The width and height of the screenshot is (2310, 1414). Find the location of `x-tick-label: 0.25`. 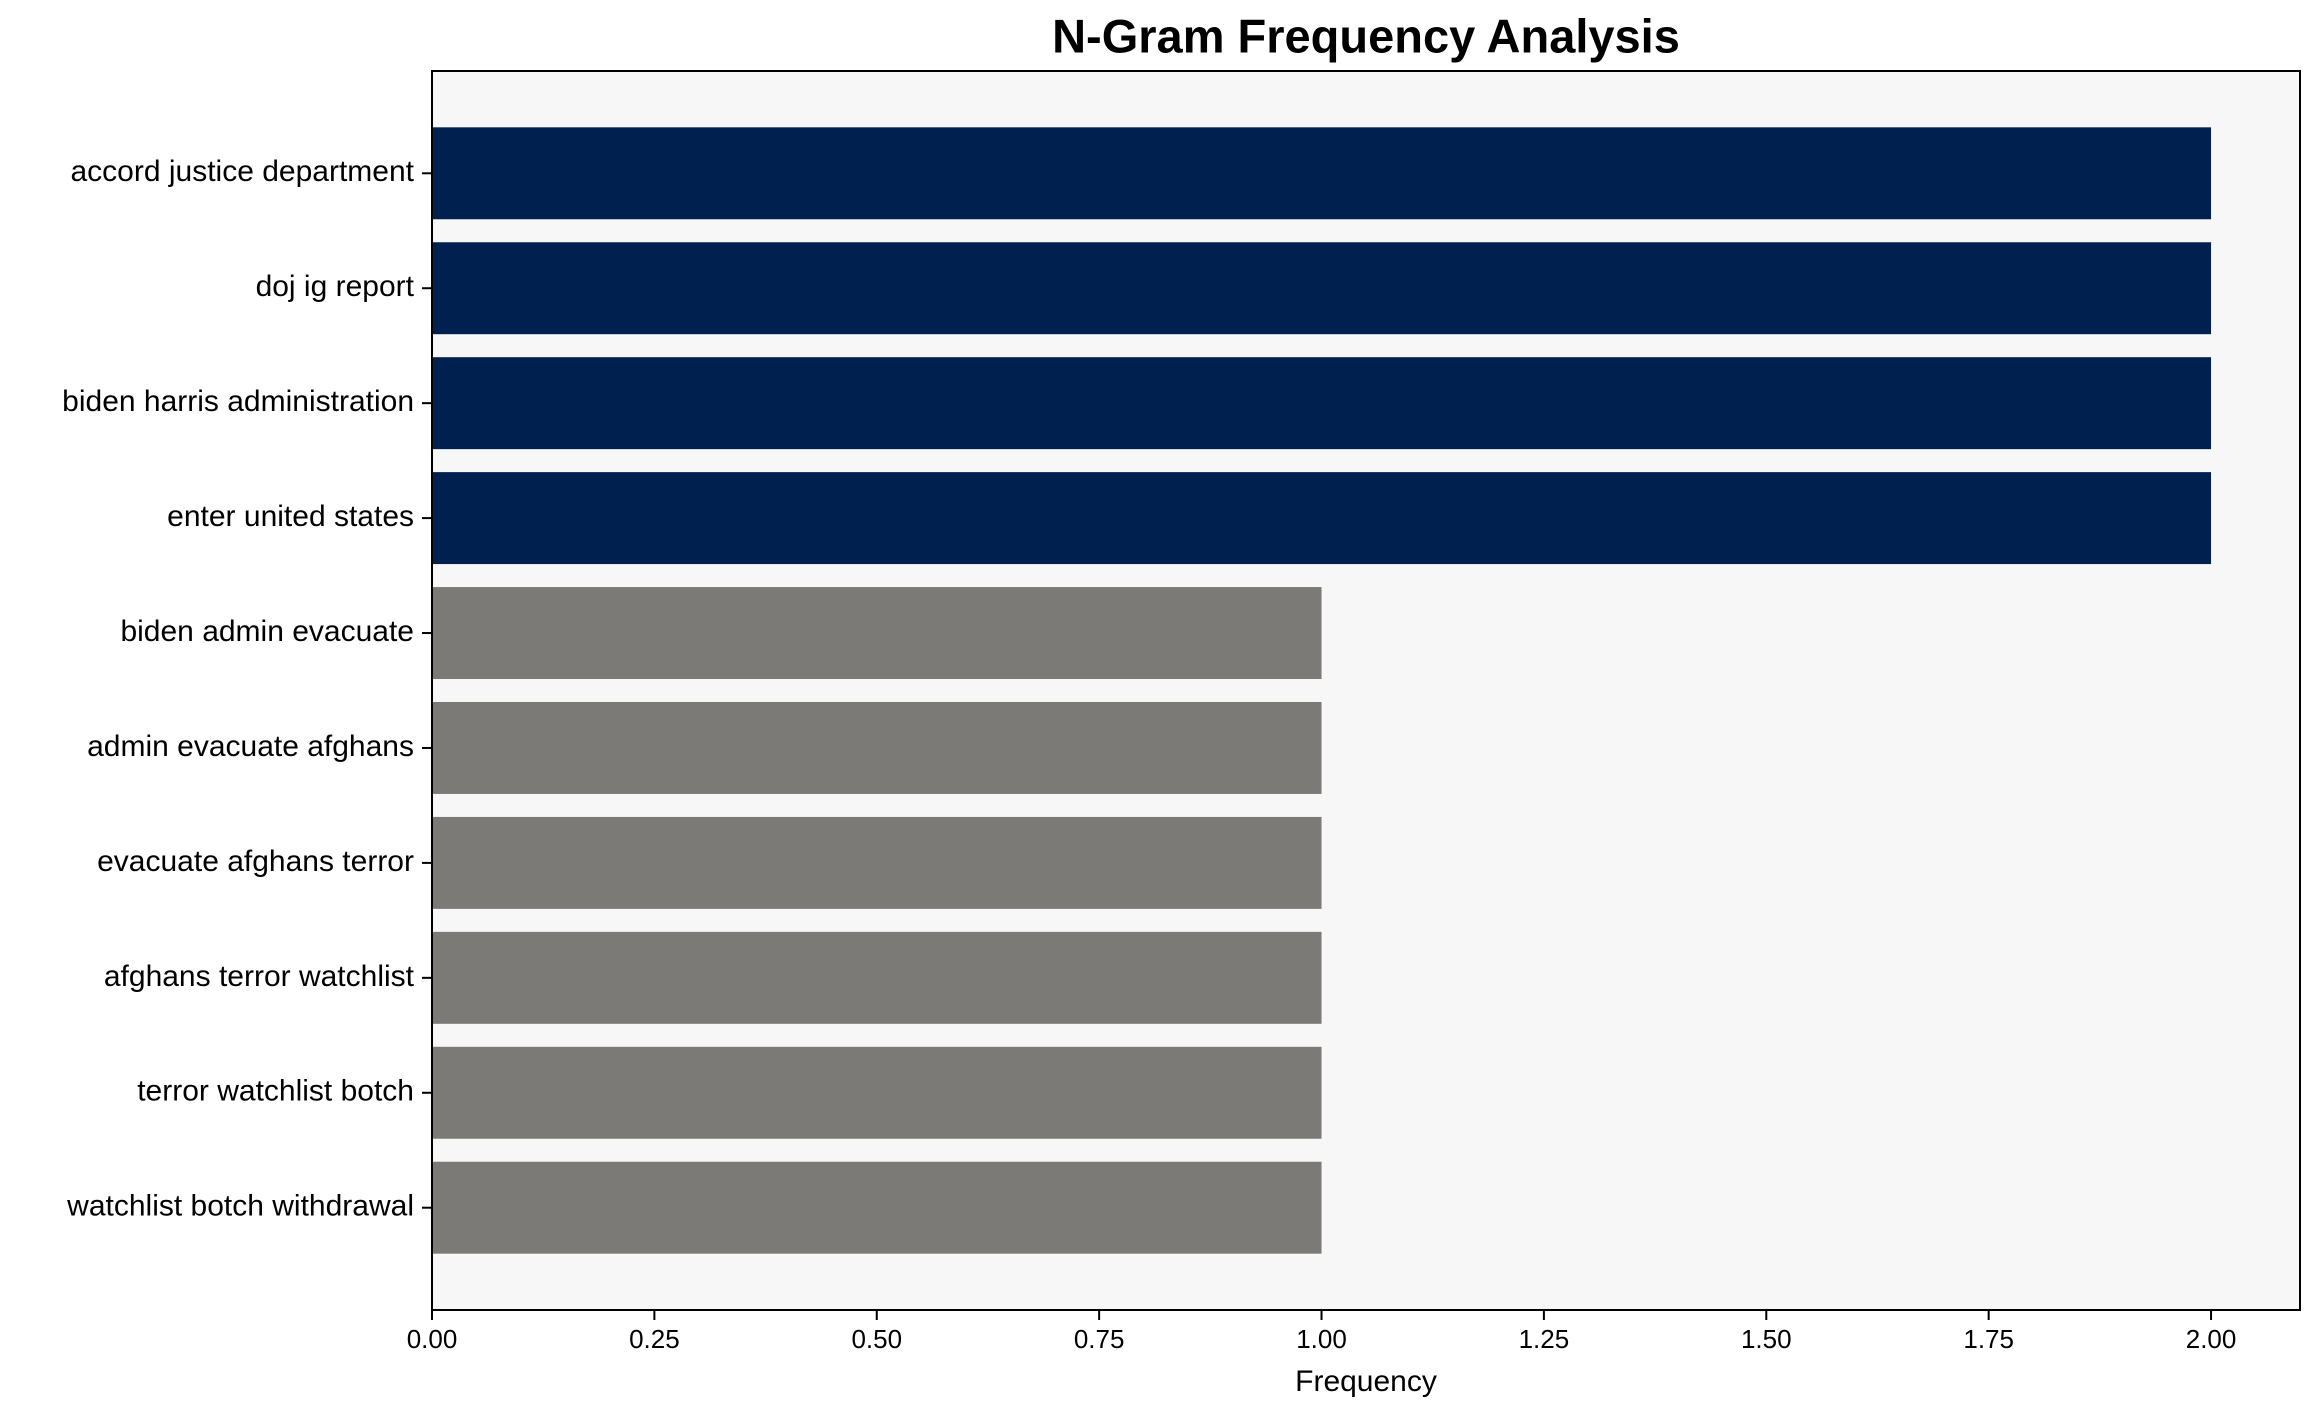

x-tick-label: 0.25 is located at coordinates (654, 1339).